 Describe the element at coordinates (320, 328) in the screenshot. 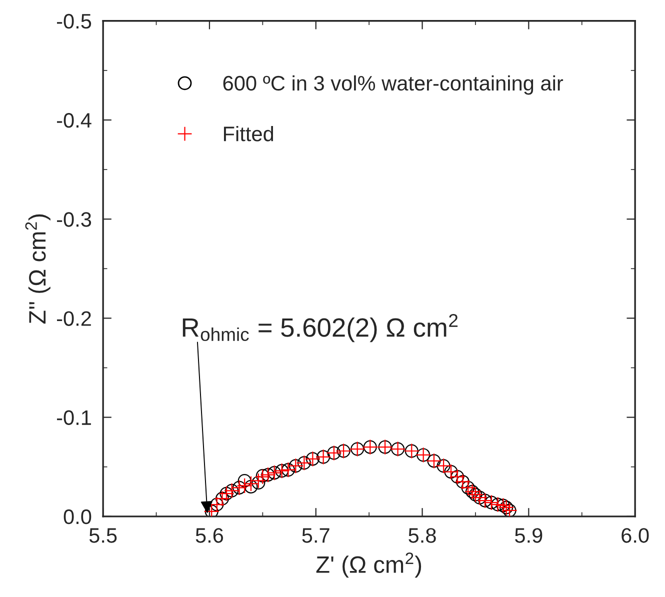

I see `annotation: R$_{ohmic}$ = 5.602(2) Ω cm$^{2}$` at that location.